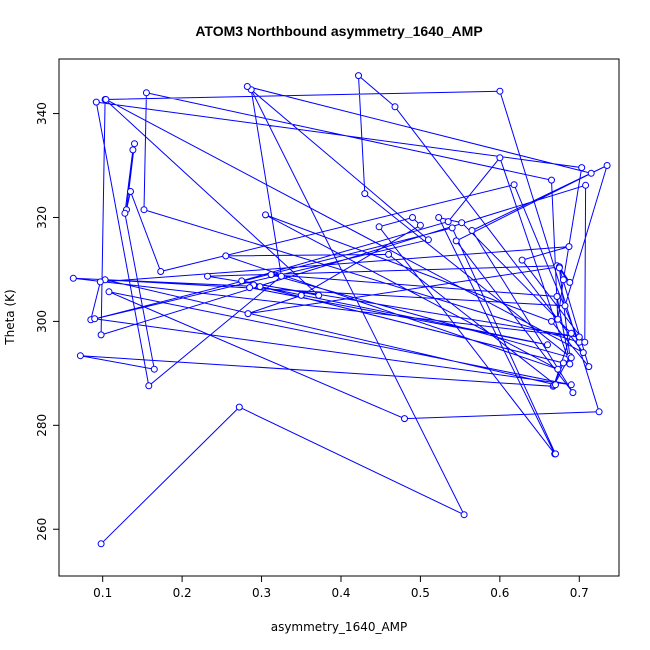 The width and height of the screenshot is (650, 650). I want to click on y-tick-label: 260, so click(42, 529).